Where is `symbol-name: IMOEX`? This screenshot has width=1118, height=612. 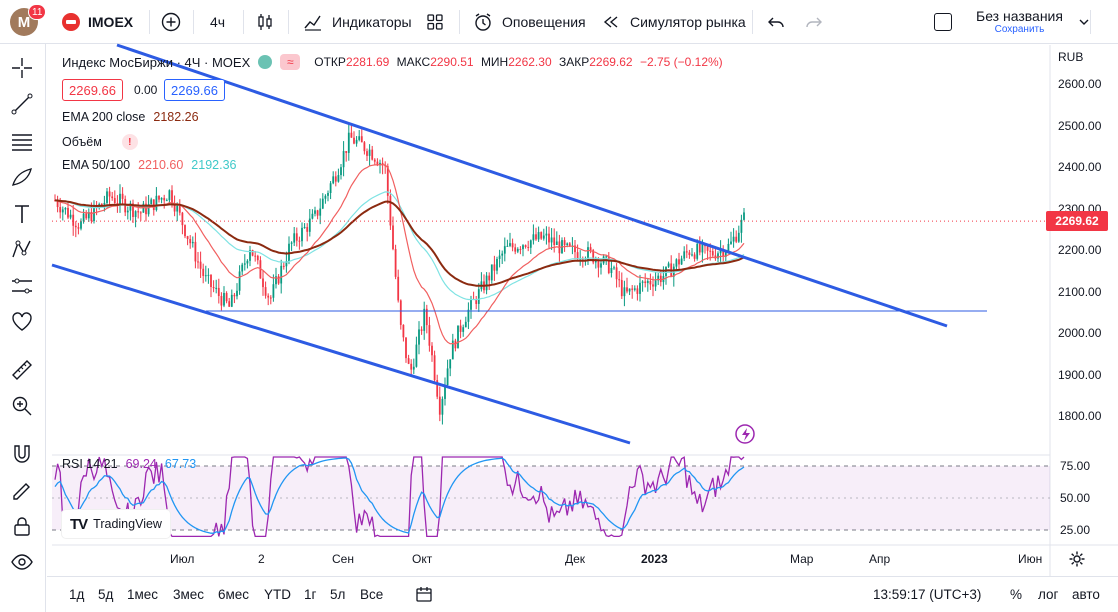
symbol-name: IMOEX is located at coordinates (111, 22).